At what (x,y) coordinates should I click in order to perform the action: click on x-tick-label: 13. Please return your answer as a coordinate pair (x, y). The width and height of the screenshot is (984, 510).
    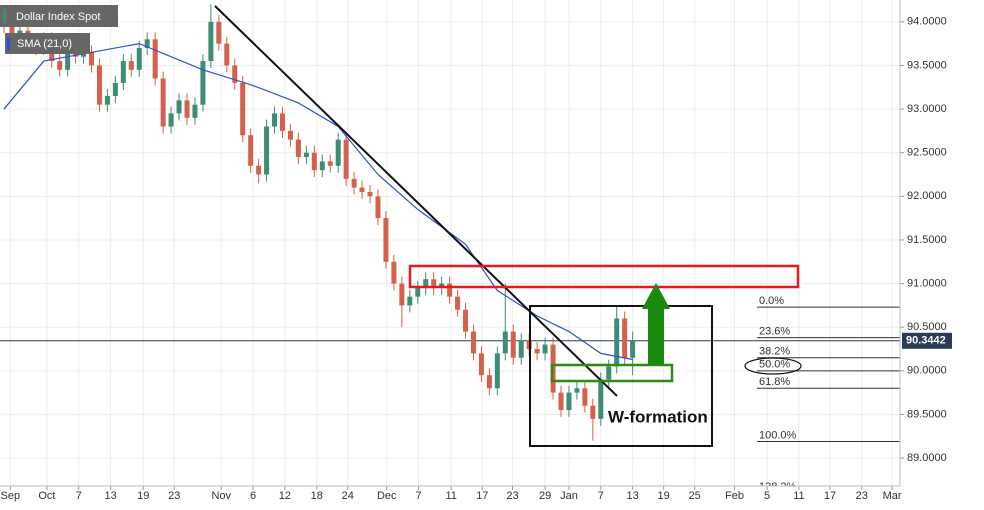
    Looking at the image, I should click on (110, 496).